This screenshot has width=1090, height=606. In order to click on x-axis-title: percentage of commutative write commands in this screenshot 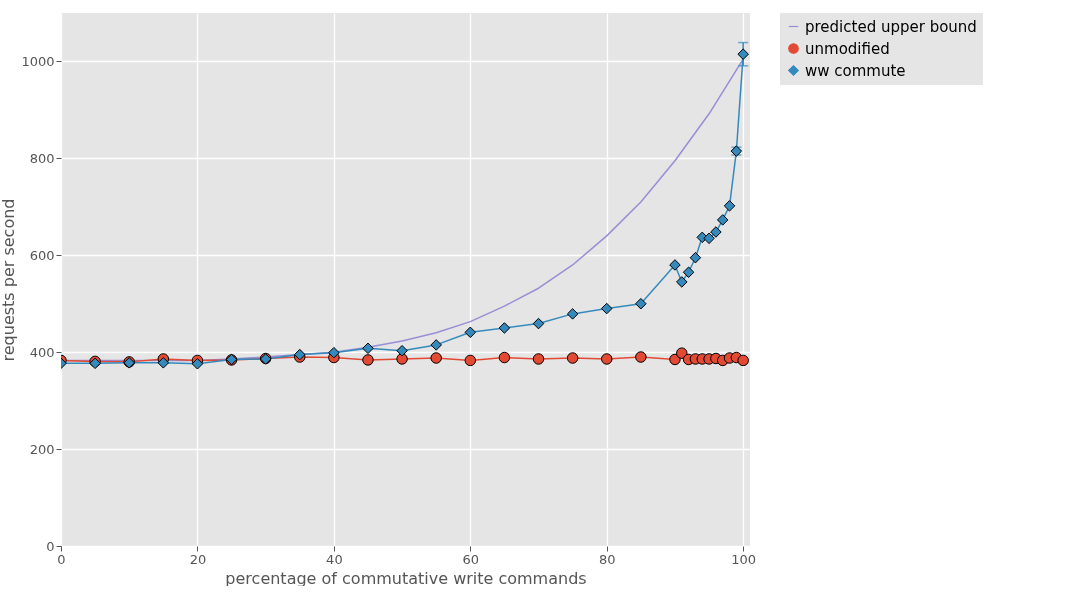, I will do `click(406, 578)`.